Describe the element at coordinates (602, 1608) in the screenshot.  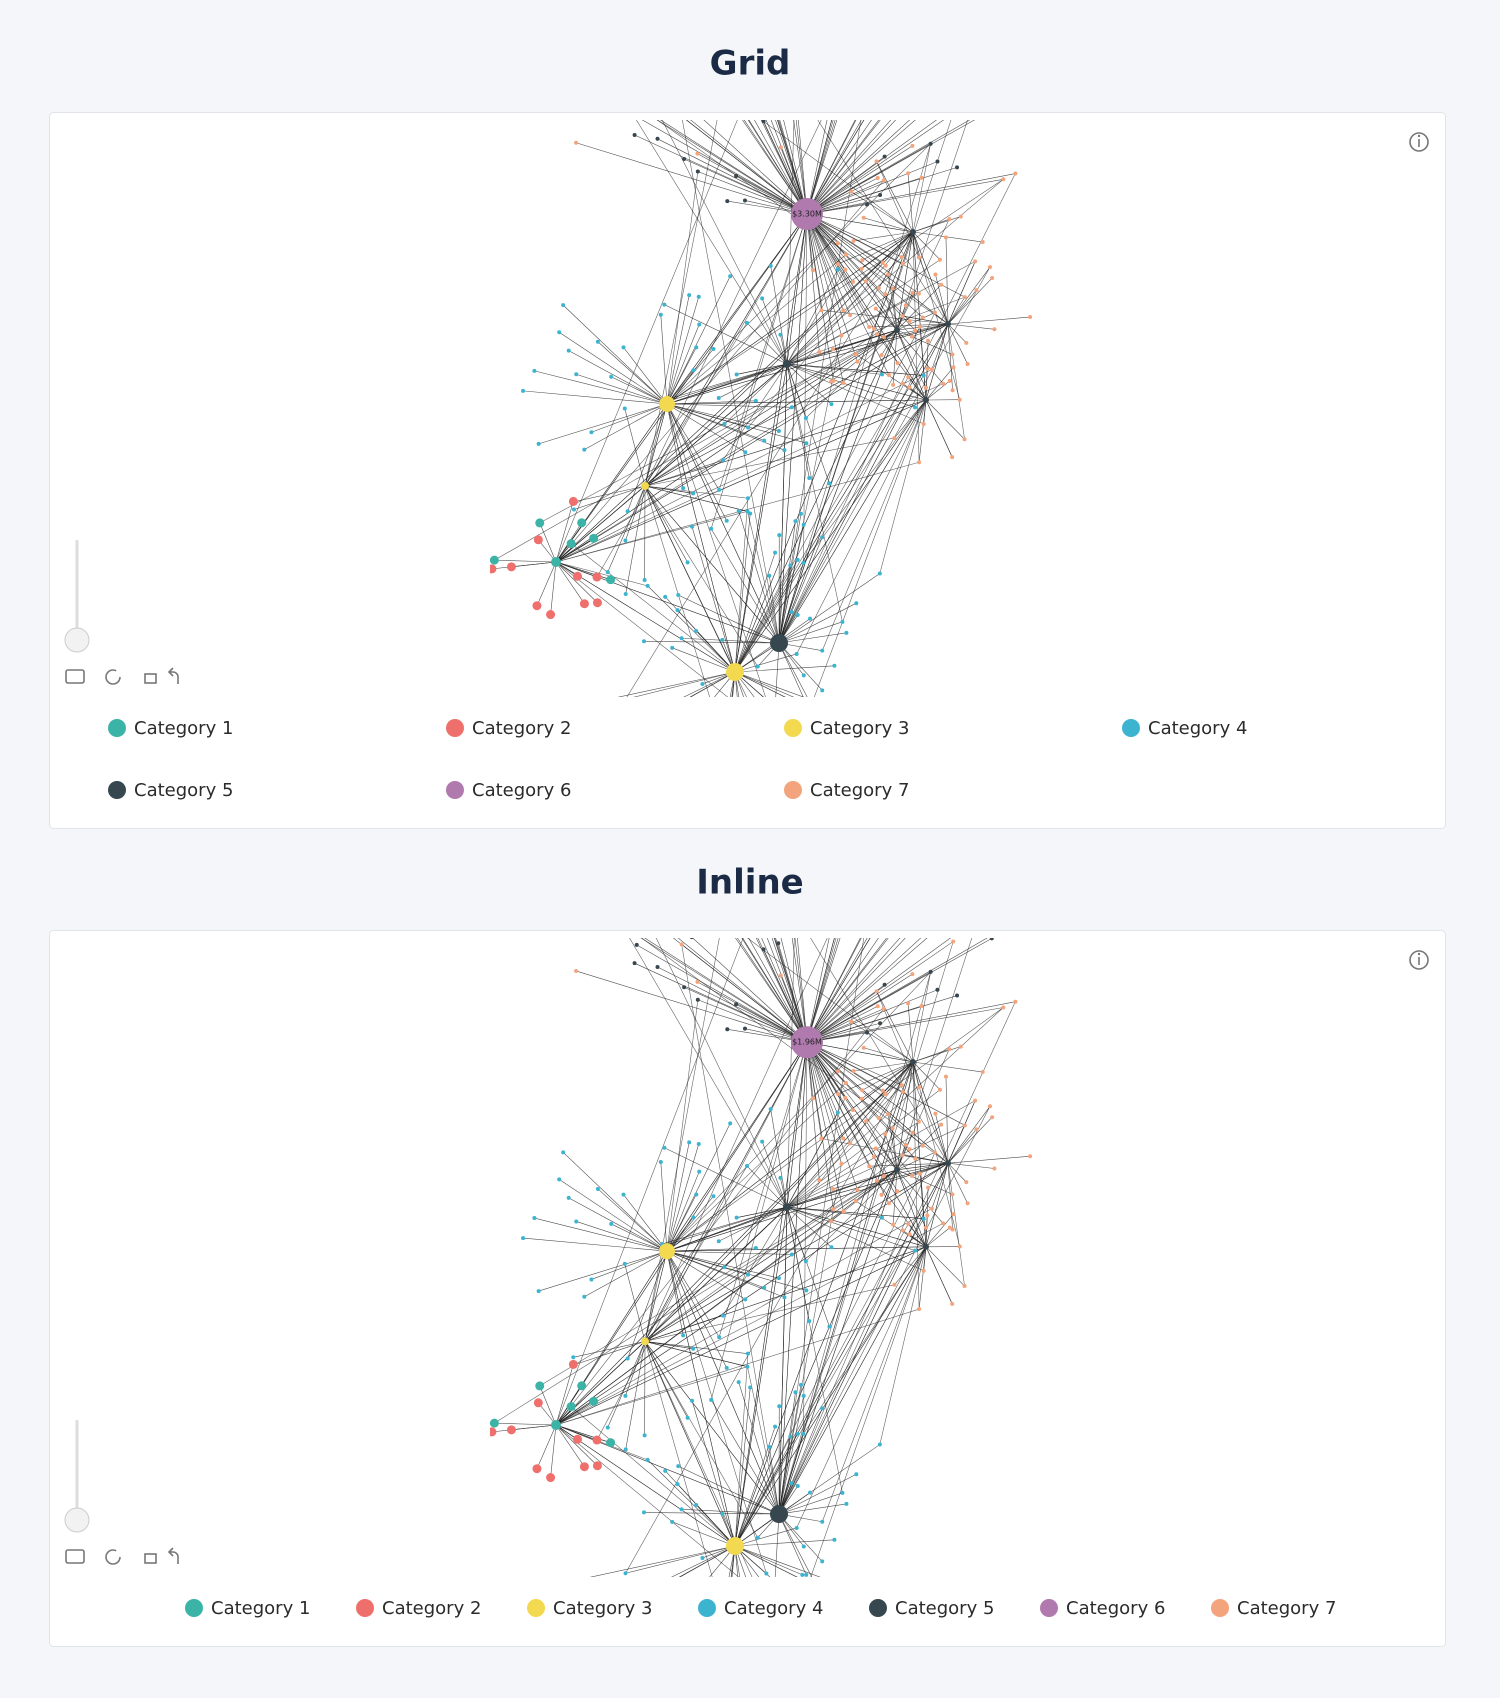
I see `legend-label: Category 3` at that location.